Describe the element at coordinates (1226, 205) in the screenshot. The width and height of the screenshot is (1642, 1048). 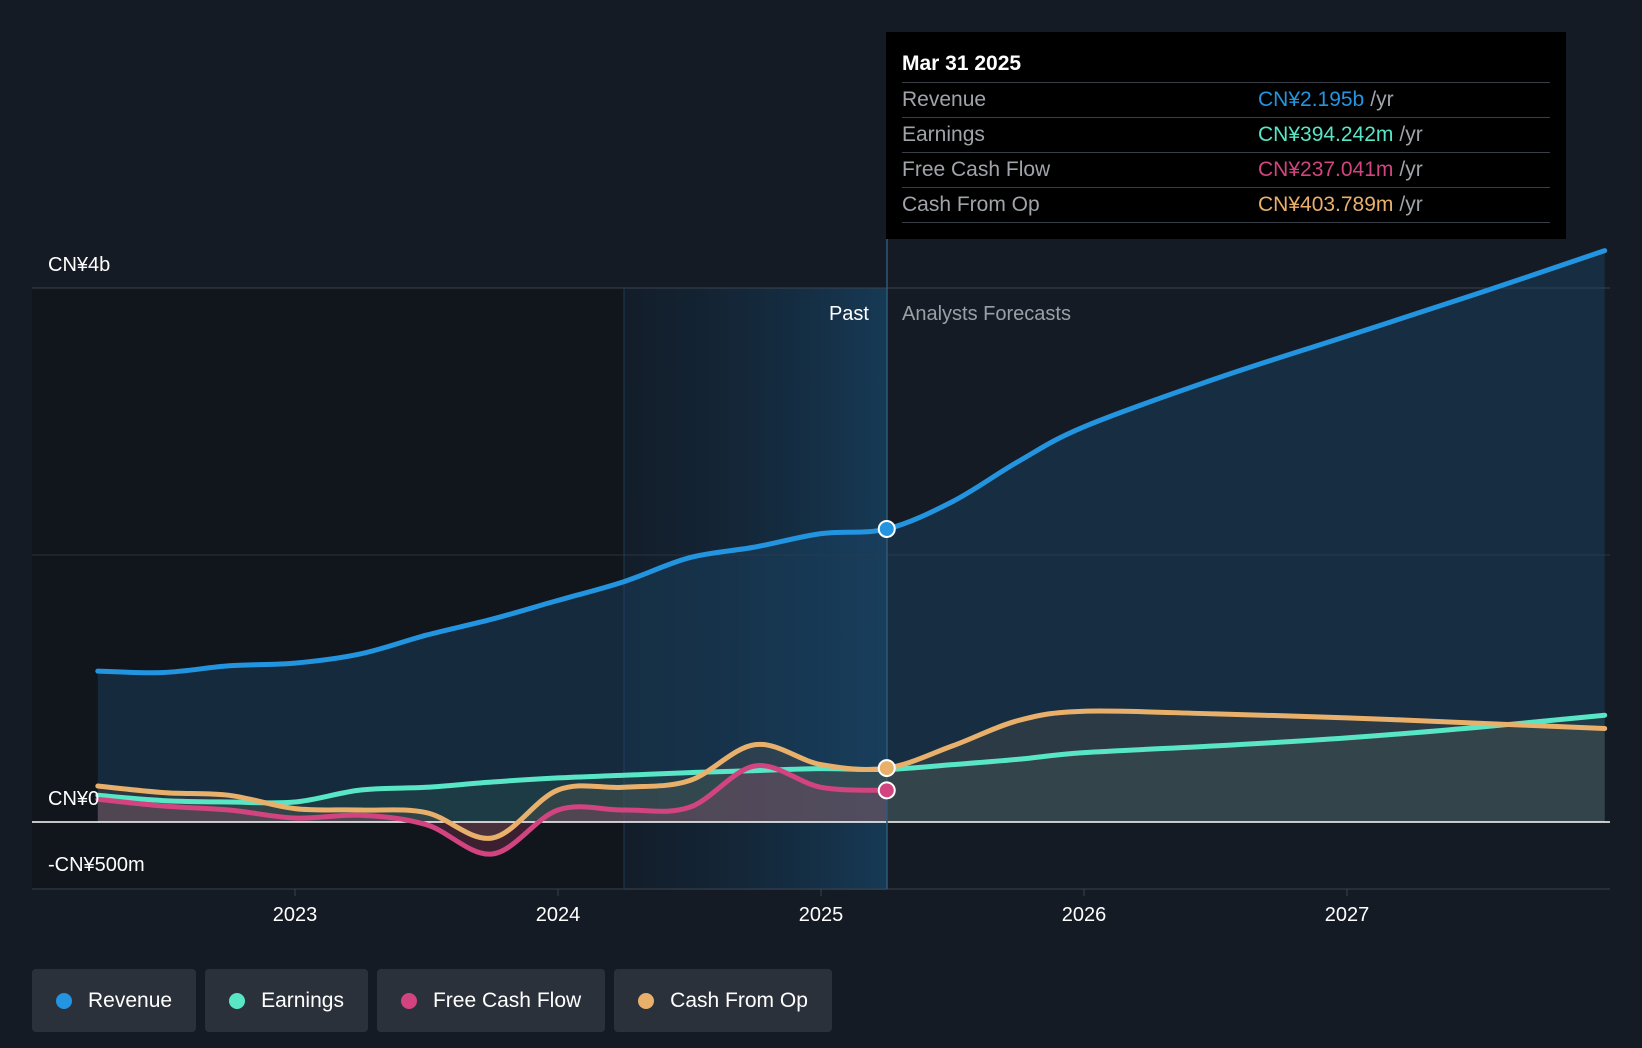
I see `tooltip-row-cash-from-op: Cash From Op CN¥403.789m /yr` at that location.